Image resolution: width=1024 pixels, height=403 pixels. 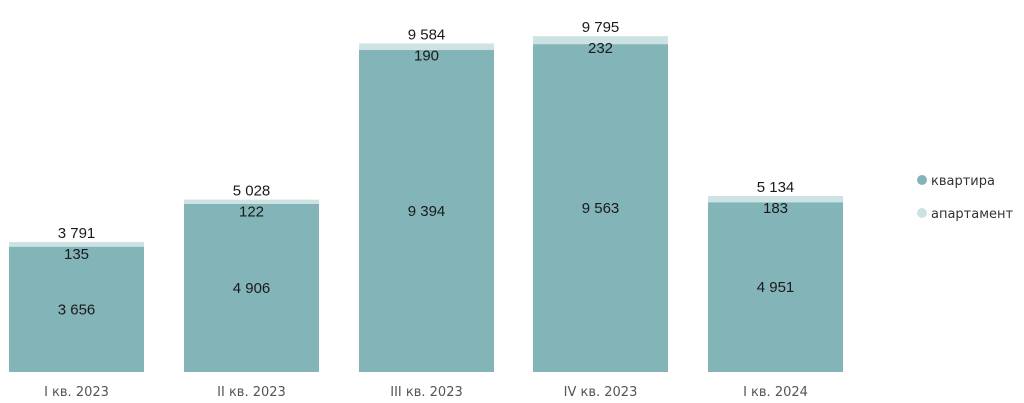 I want to click on data-label-apartment-type-1: 9 394, so click(x=427, y=211).